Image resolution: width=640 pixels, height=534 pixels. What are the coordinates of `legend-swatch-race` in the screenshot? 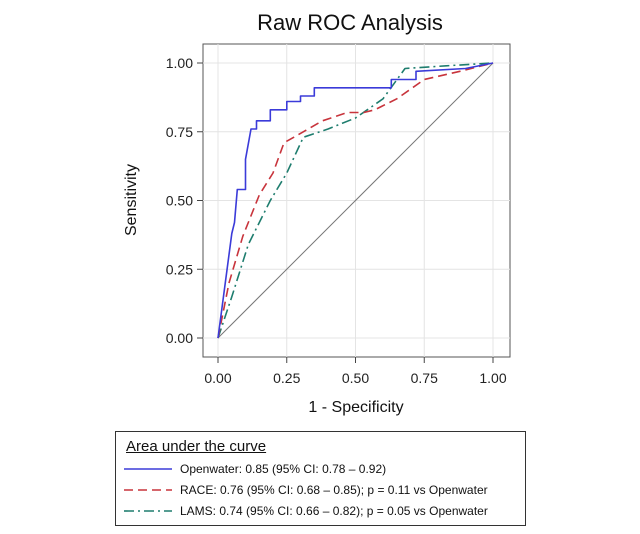 It's located at (148, 490).